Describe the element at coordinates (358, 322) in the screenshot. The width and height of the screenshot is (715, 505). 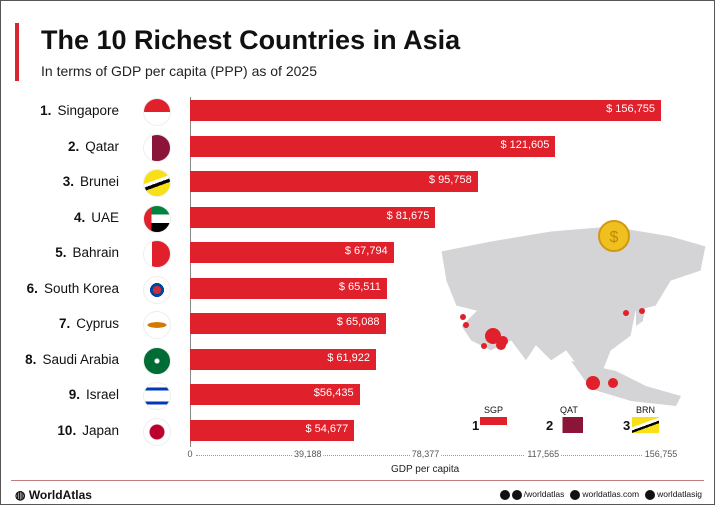
I see `bar-value-label: $ 65,088` at that location.